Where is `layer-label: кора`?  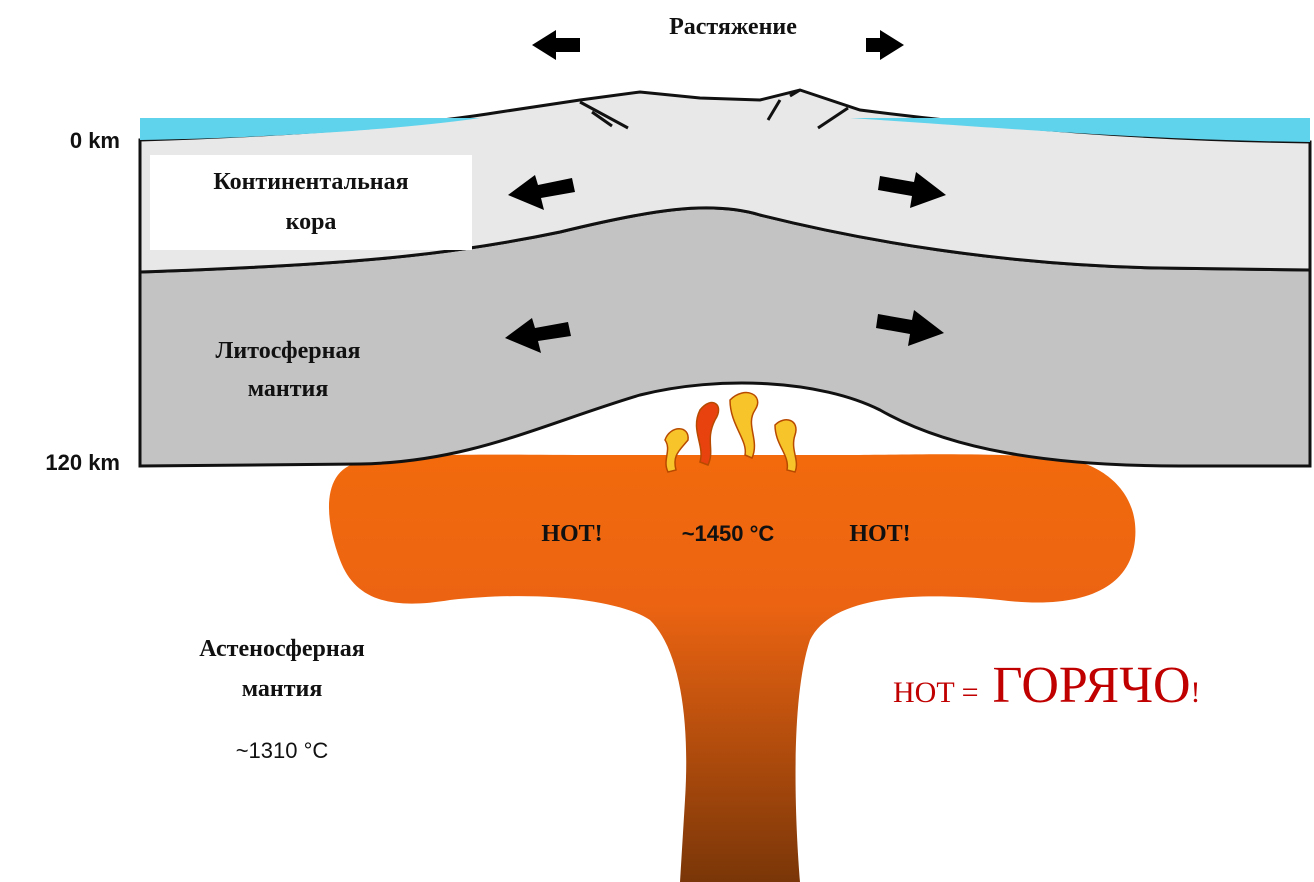 layer-label: кора is located at coordinates (311, 222).